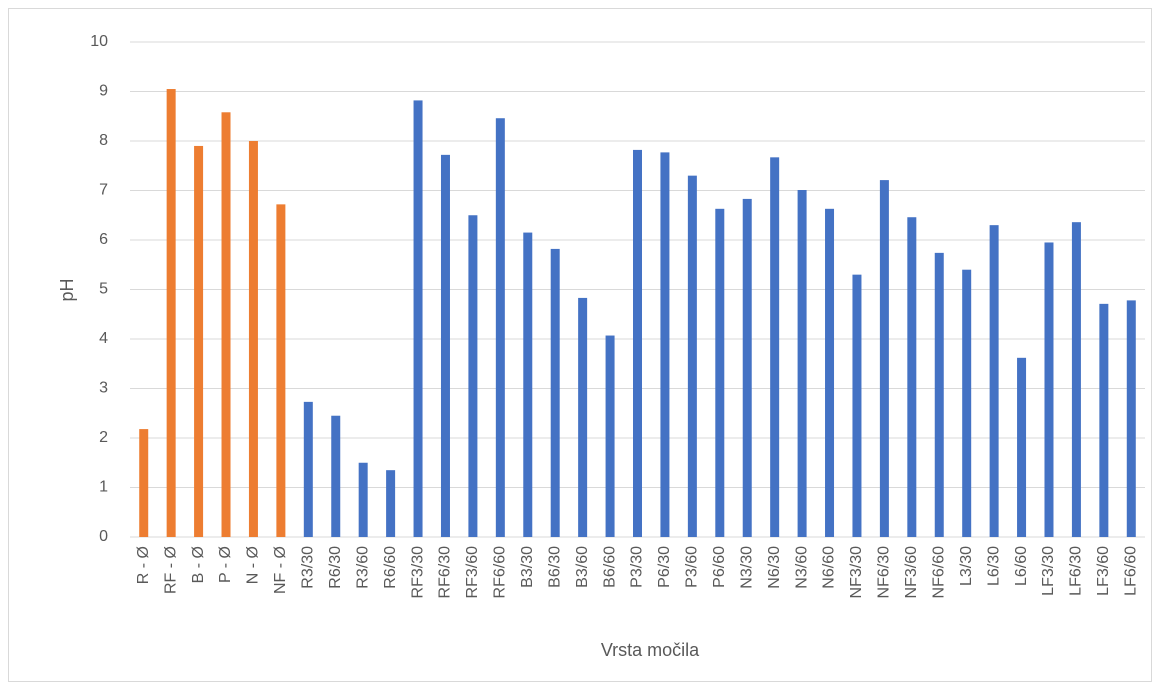  Describe the element at coordinates (609, 567) in the screenshot. I see `x-tick-label: B6/60` at that location.